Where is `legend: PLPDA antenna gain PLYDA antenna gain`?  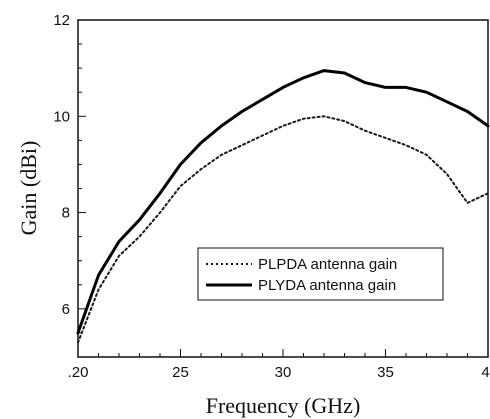
legend: PLPDA antenna gain PLYDA antenna gain is located at coordinates (320, 274).